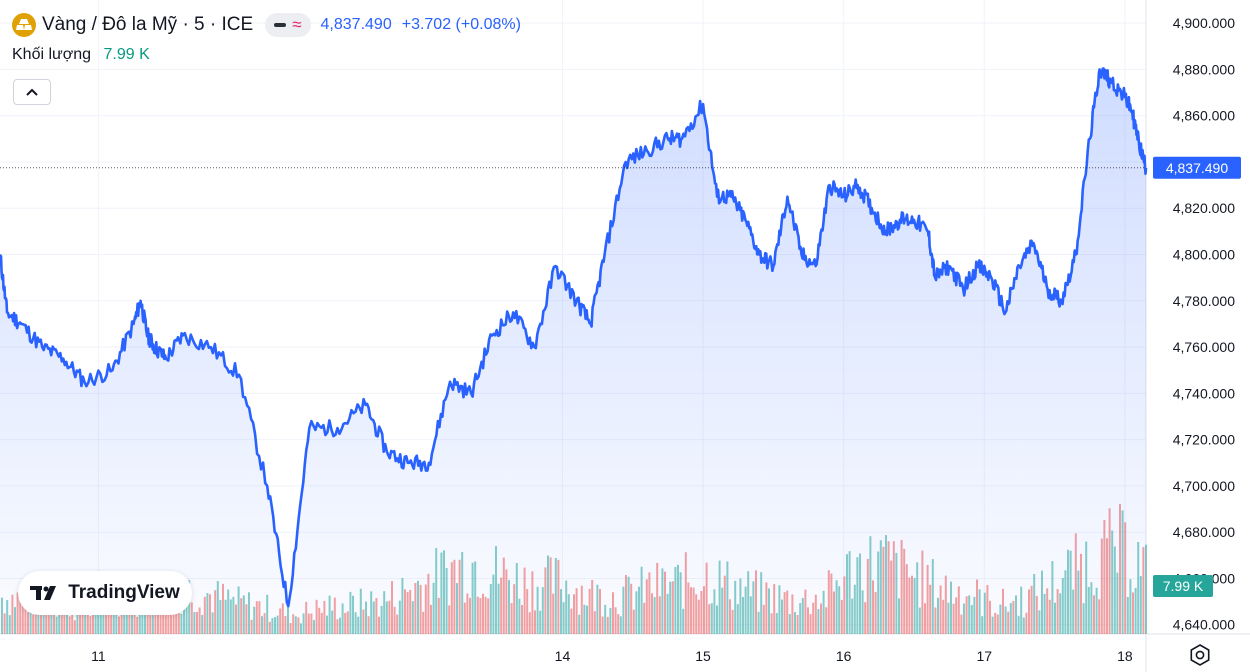 This screenshot has width=1250, height=672. I want to click on hide-icon, so click(280, 25).